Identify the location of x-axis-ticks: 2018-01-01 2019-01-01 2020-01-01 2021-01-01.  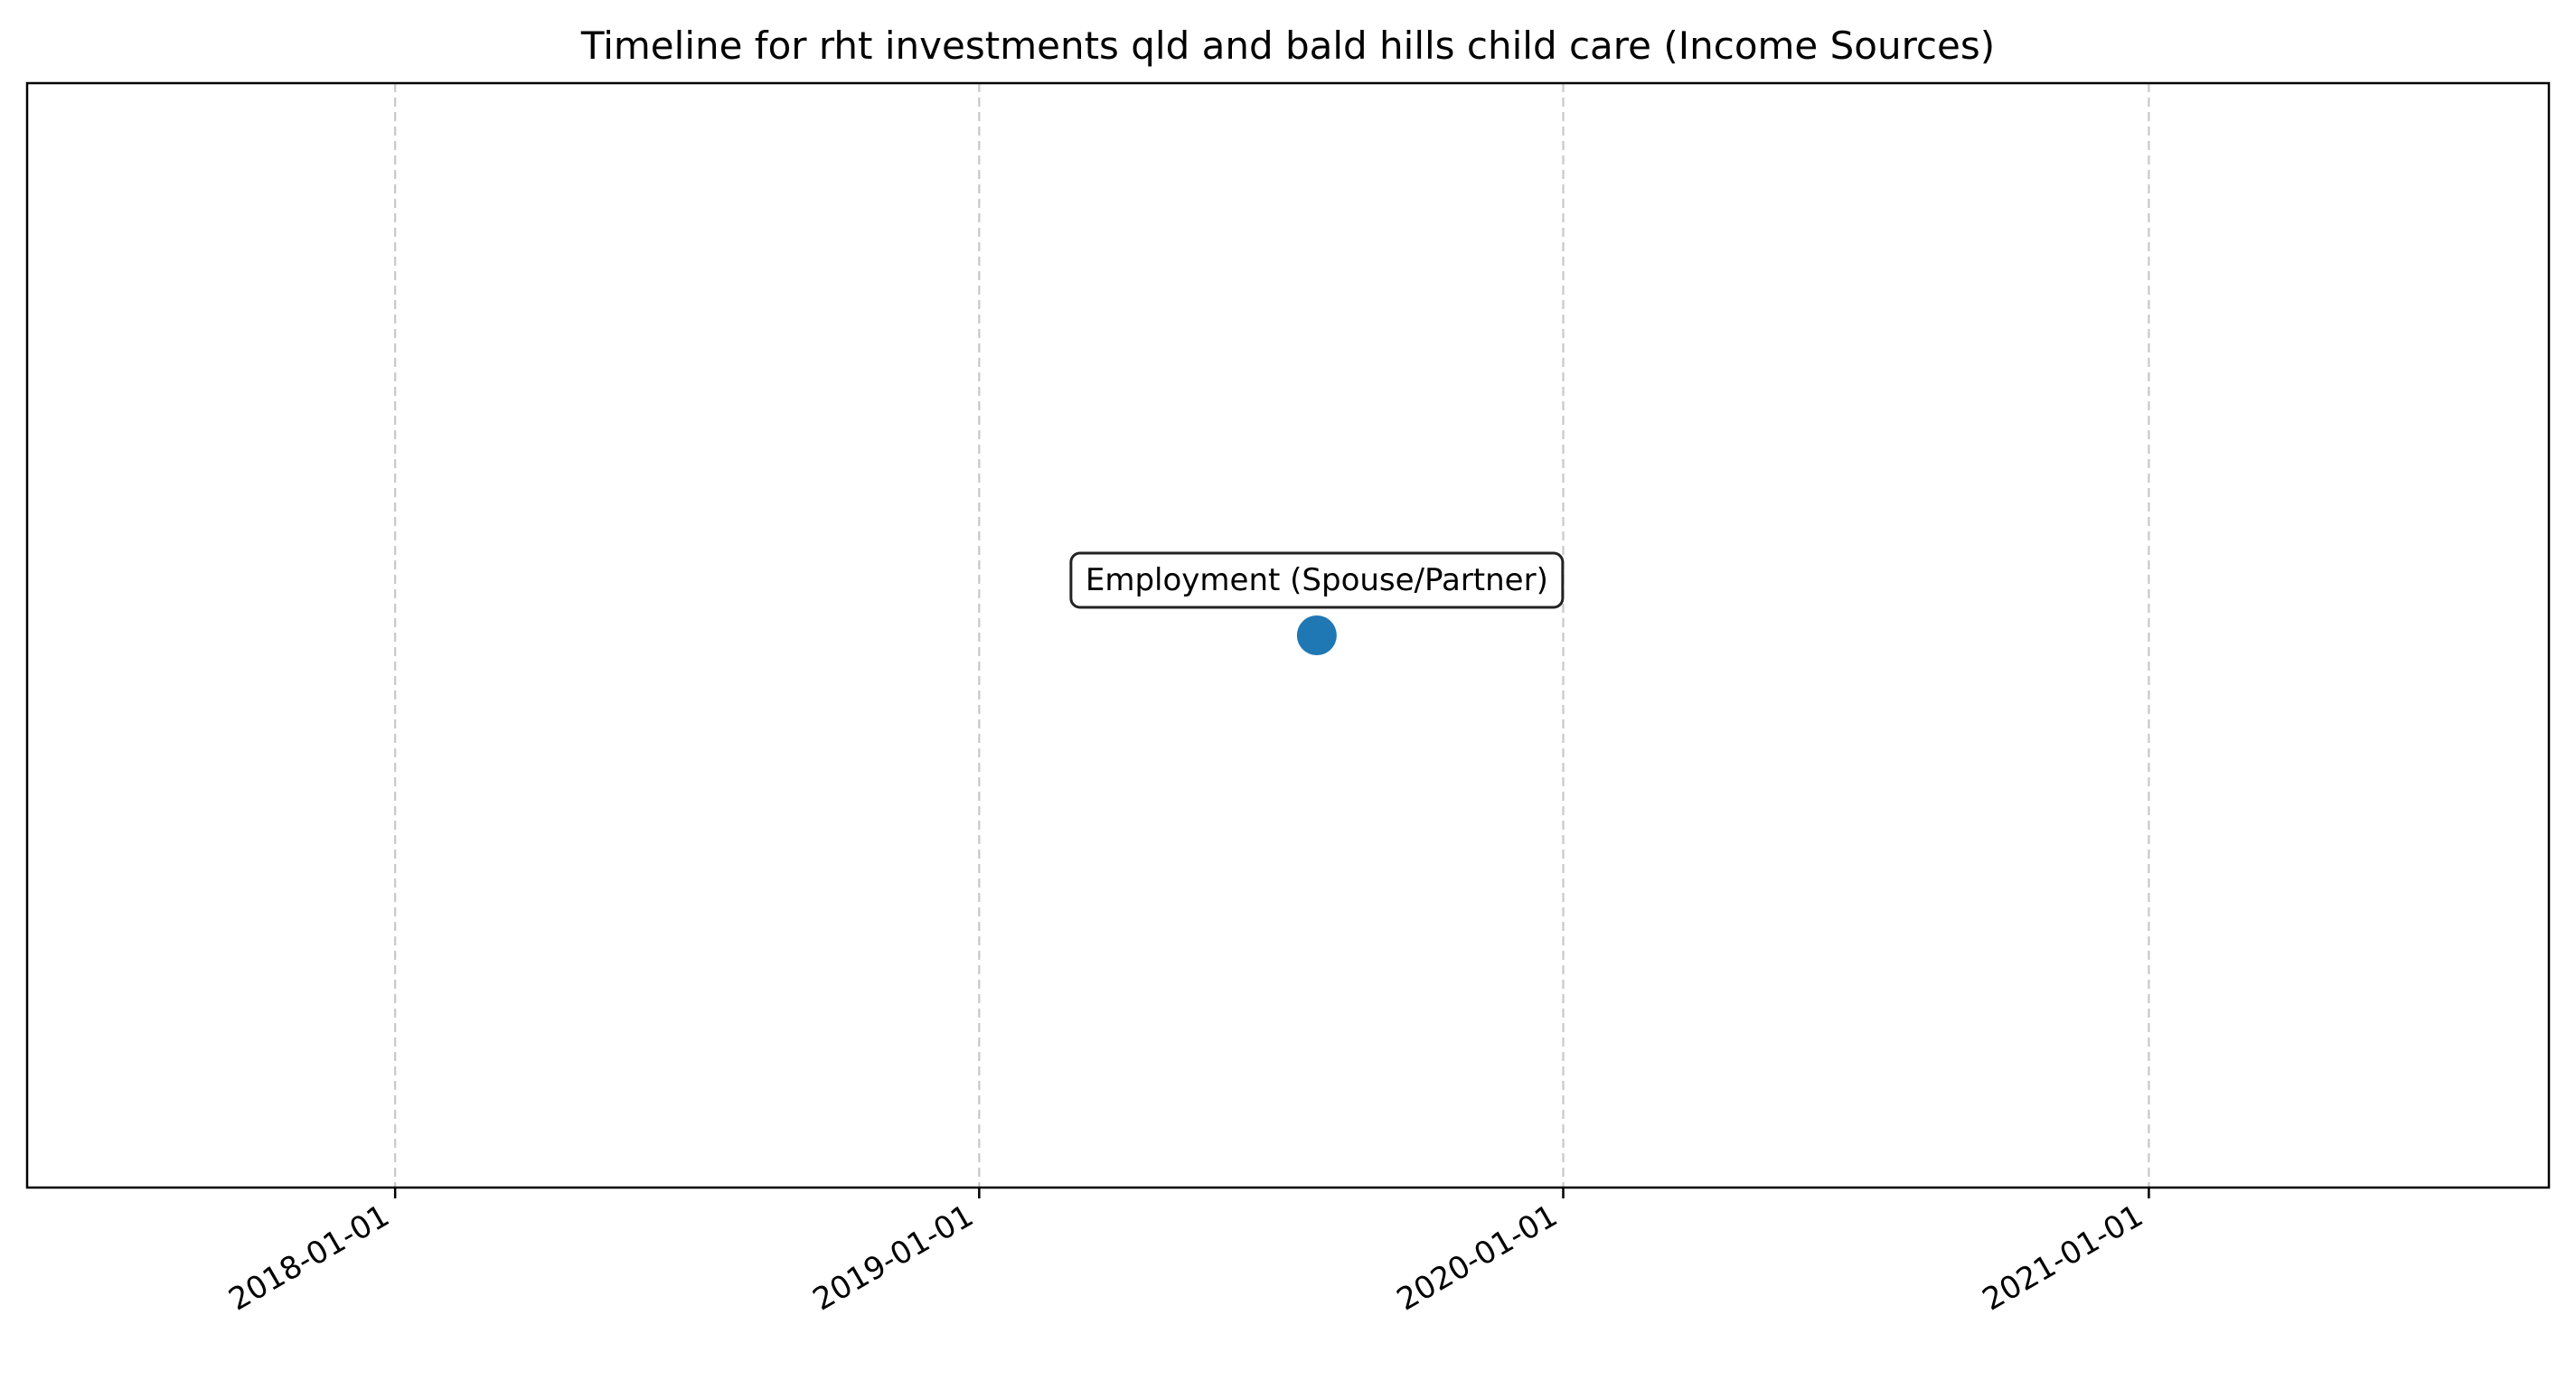
(1187, 1253).